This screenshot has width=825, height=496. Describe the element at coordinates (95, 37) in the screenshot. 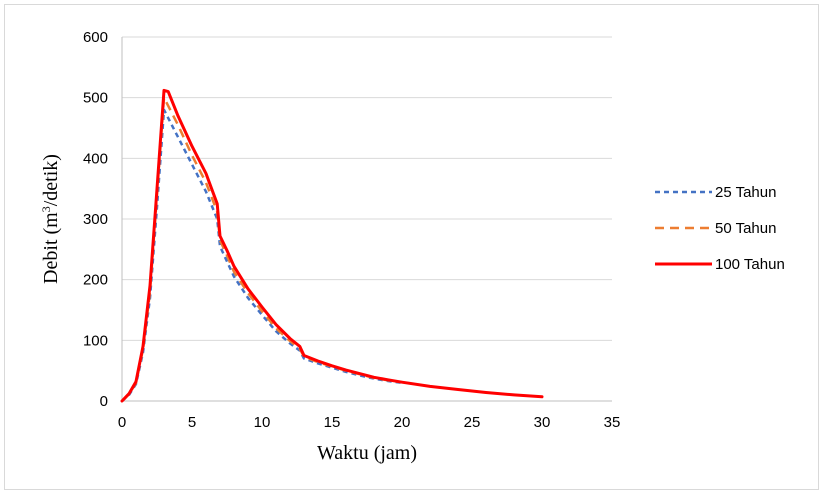

I see `y-tick-label: 600` at that location.